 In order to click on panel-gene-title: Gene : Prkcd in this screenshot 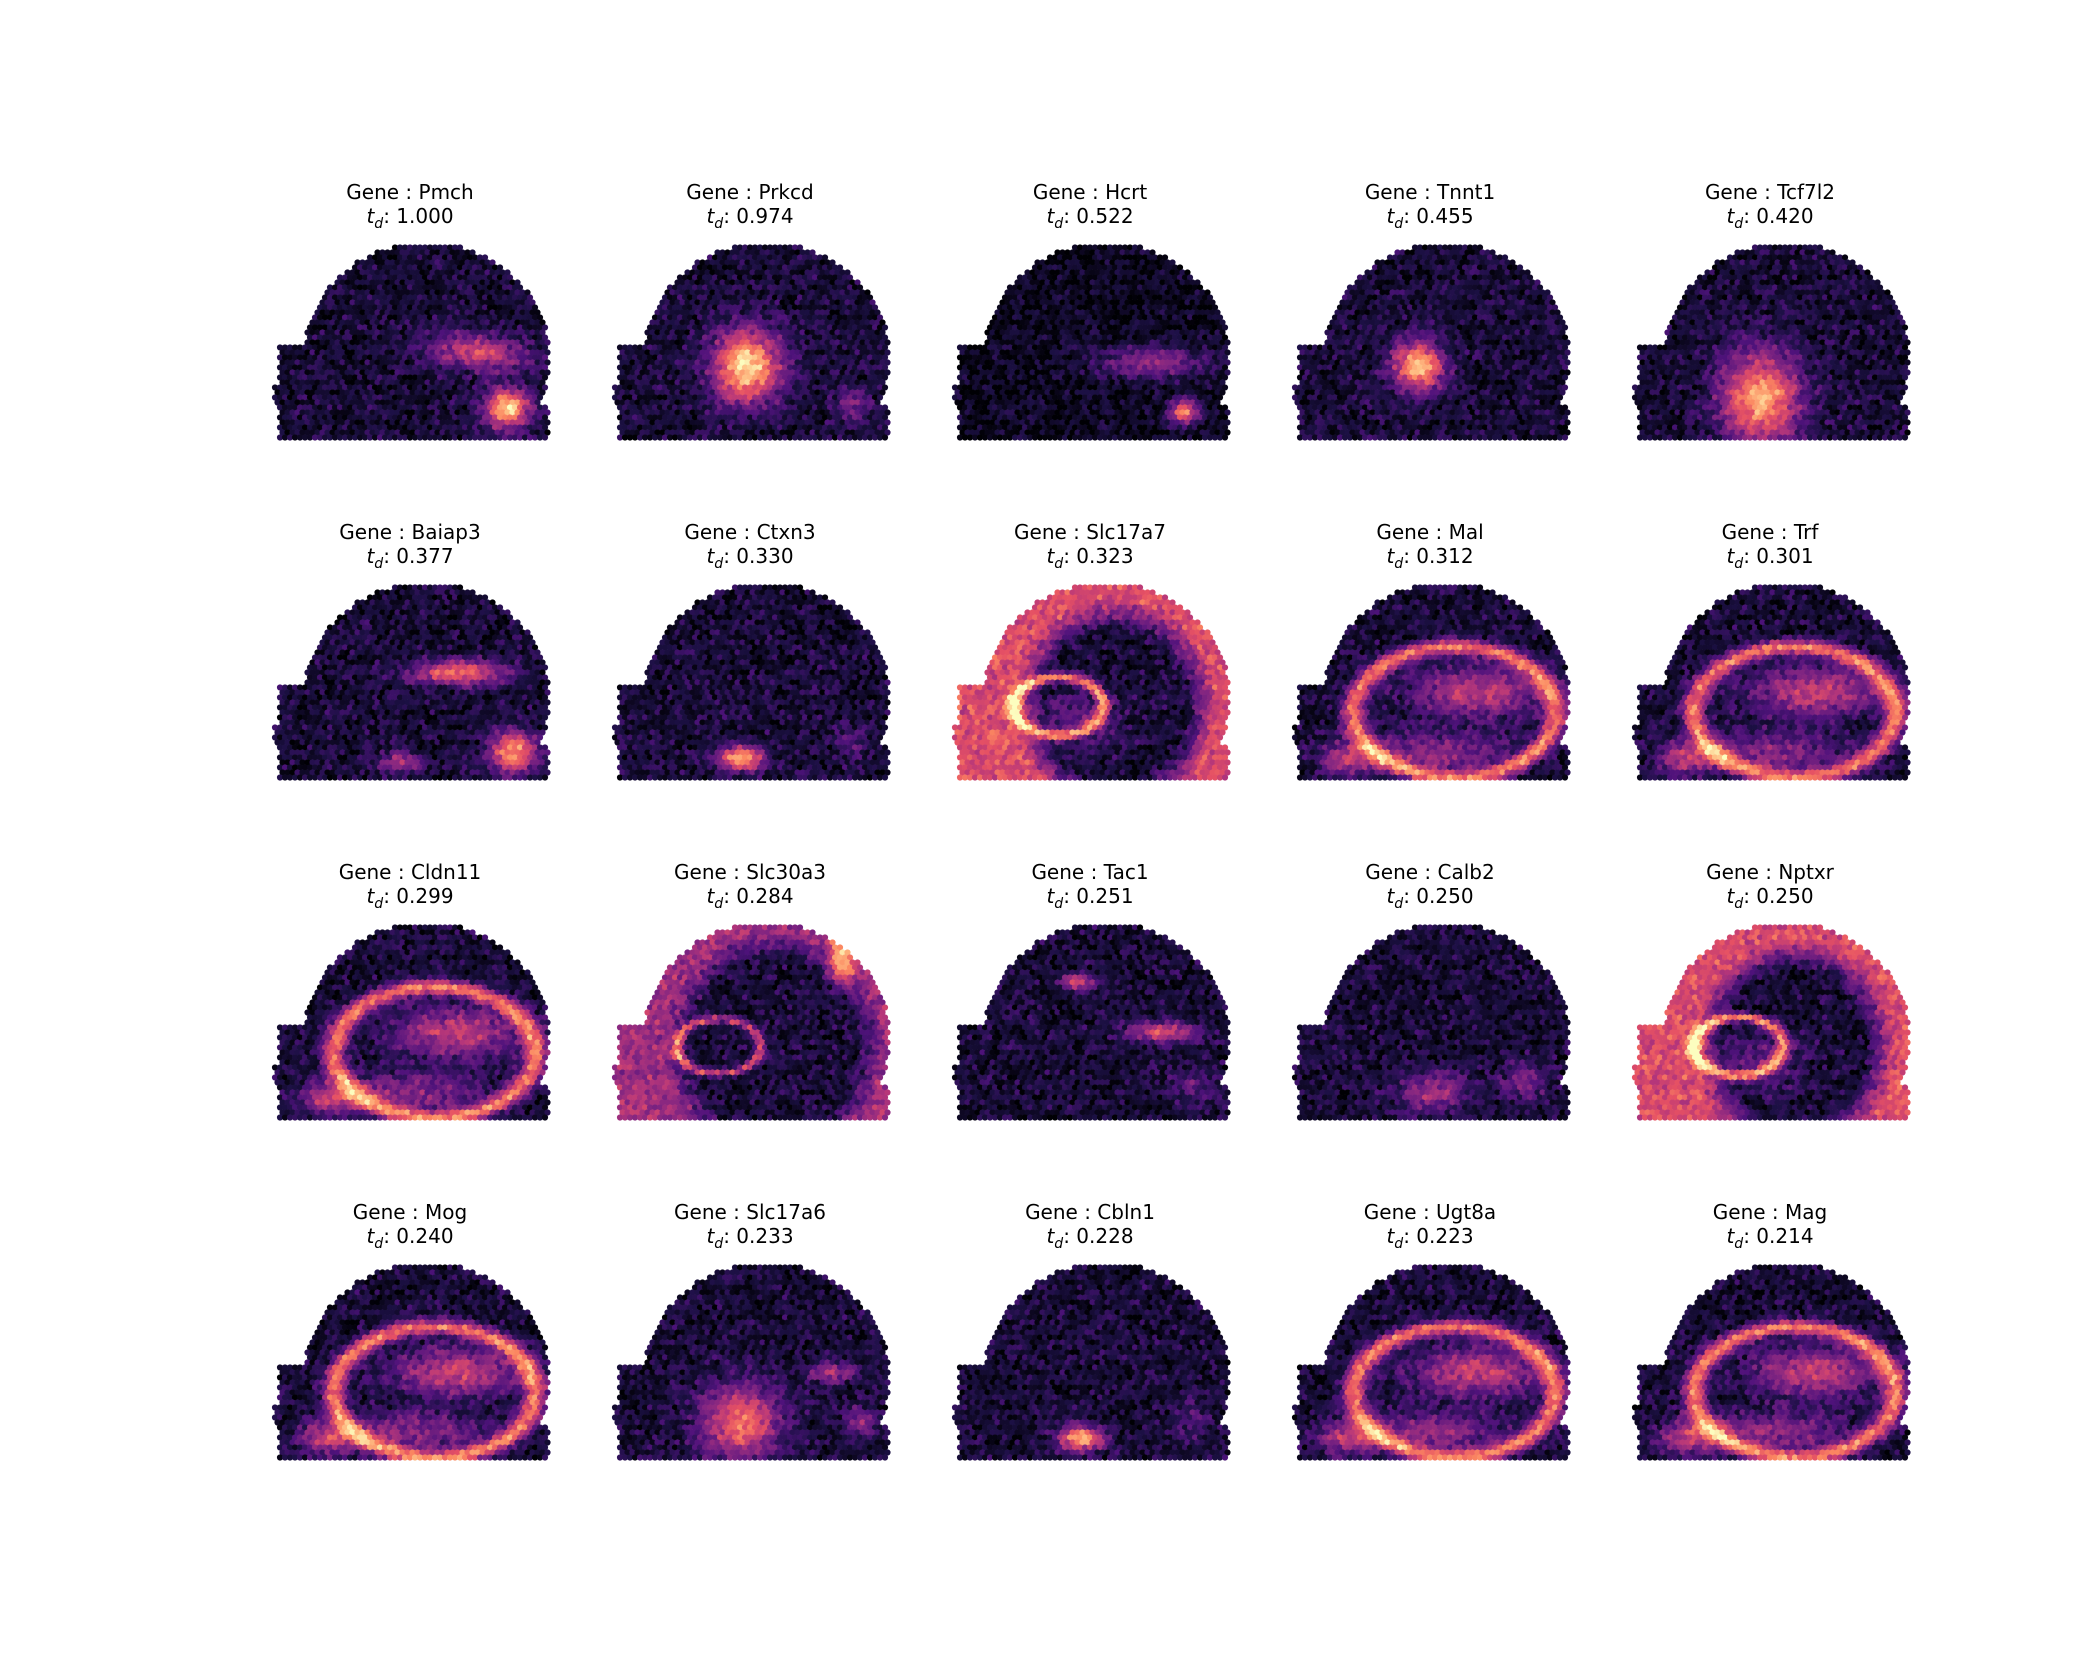, I will do `click(750, 192)`.